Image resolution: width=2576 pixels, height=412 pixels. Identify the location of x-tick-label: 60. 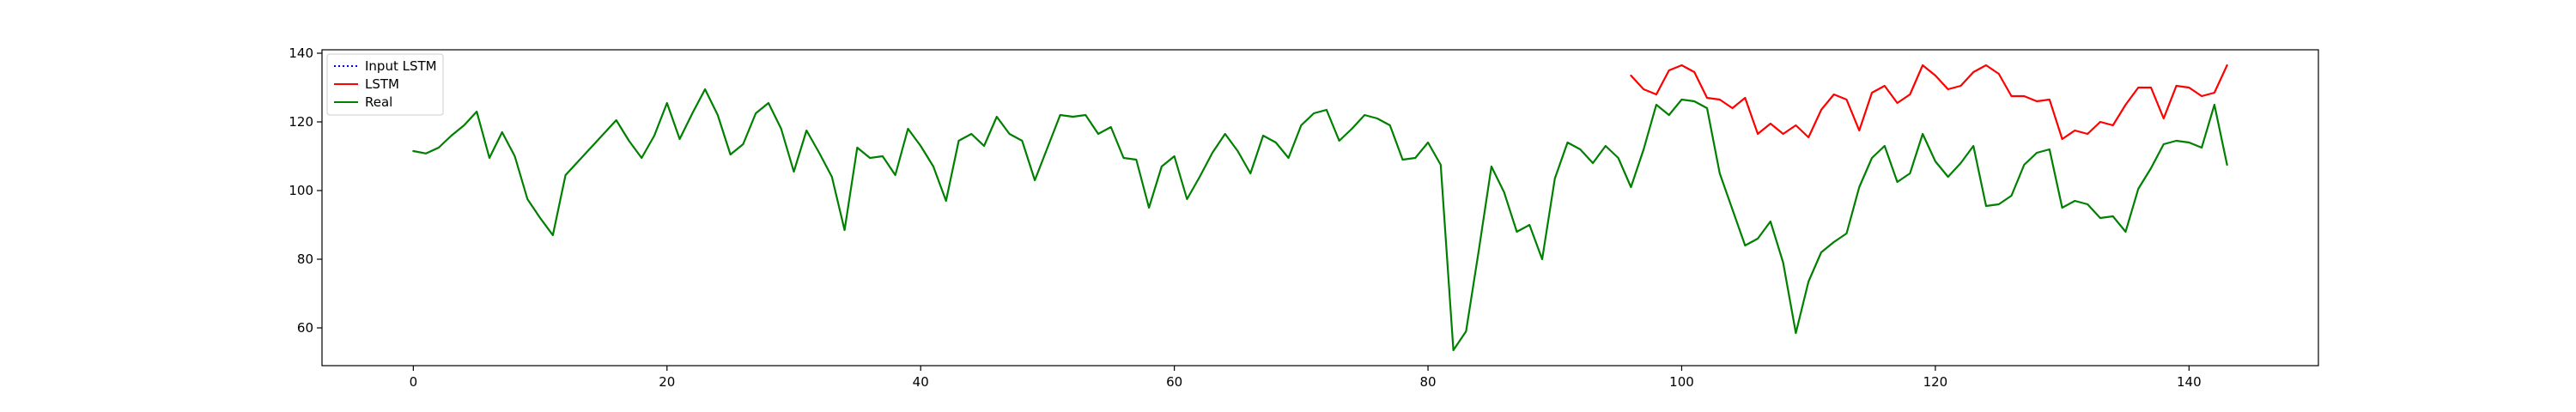
(1174, 382).